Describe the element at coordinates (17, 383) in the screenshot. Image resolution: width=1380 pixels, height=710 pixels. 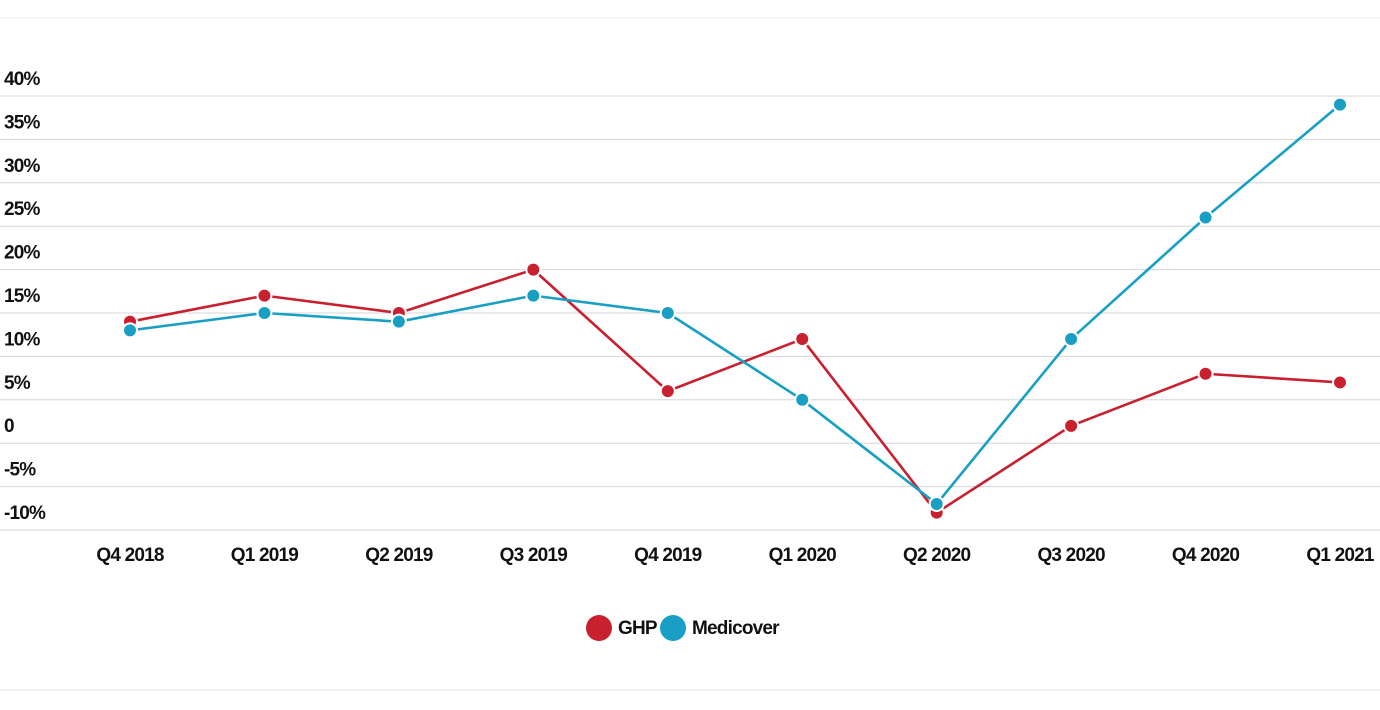
I see `y-tick-label: 5%` at that location.